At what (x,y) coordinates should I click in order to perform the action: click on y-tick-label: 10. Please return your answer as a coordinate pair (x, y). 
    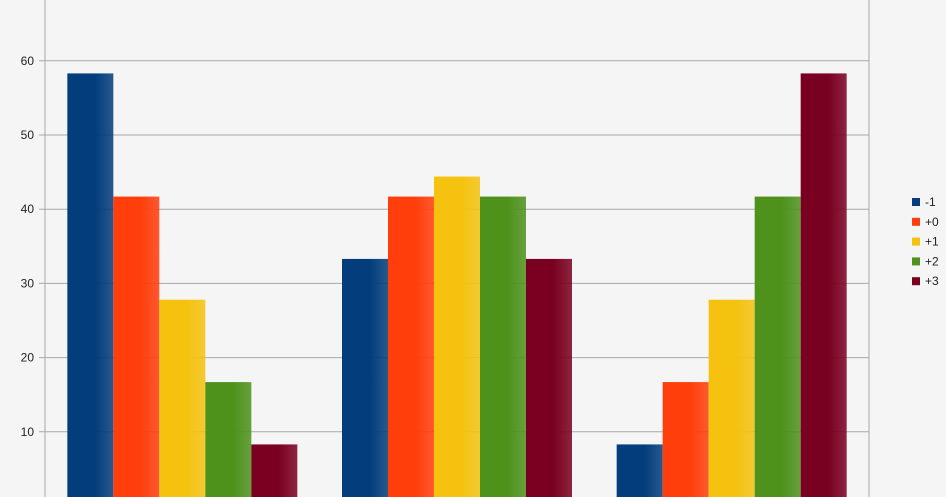
    Looking at the image, I should click on (28, 432).